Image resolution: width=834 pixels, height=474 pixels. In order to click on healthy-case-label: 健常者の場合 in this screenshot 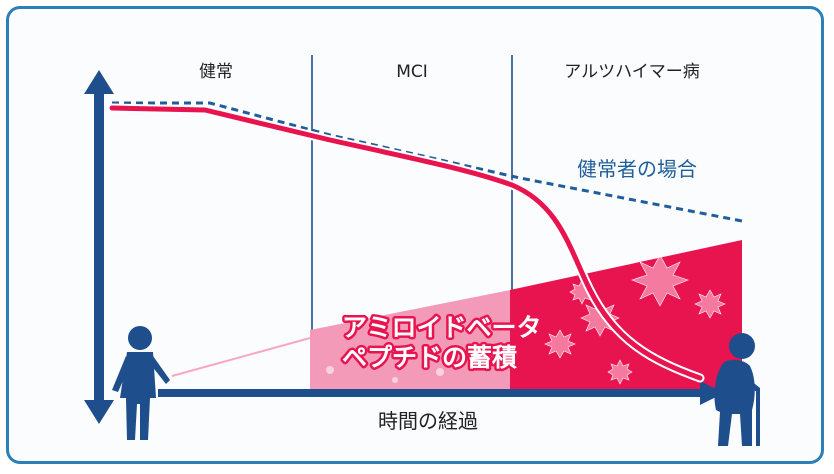, I will do `click(637, 169)`.